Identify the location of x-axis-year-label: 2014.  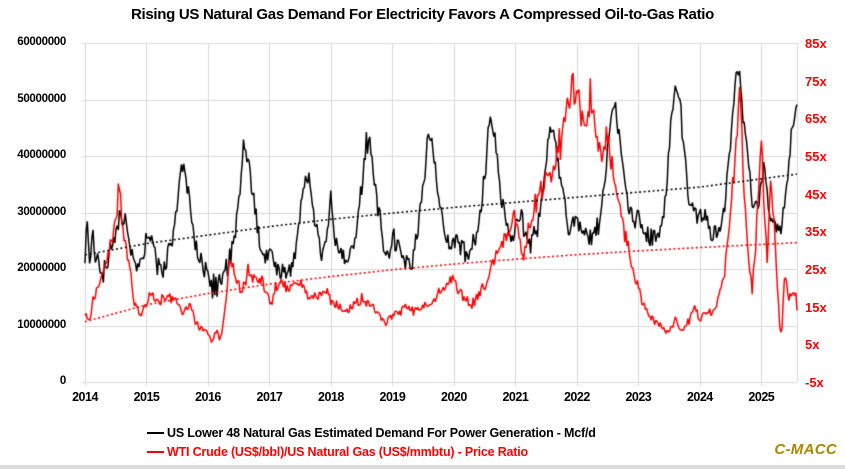
(85, 397).